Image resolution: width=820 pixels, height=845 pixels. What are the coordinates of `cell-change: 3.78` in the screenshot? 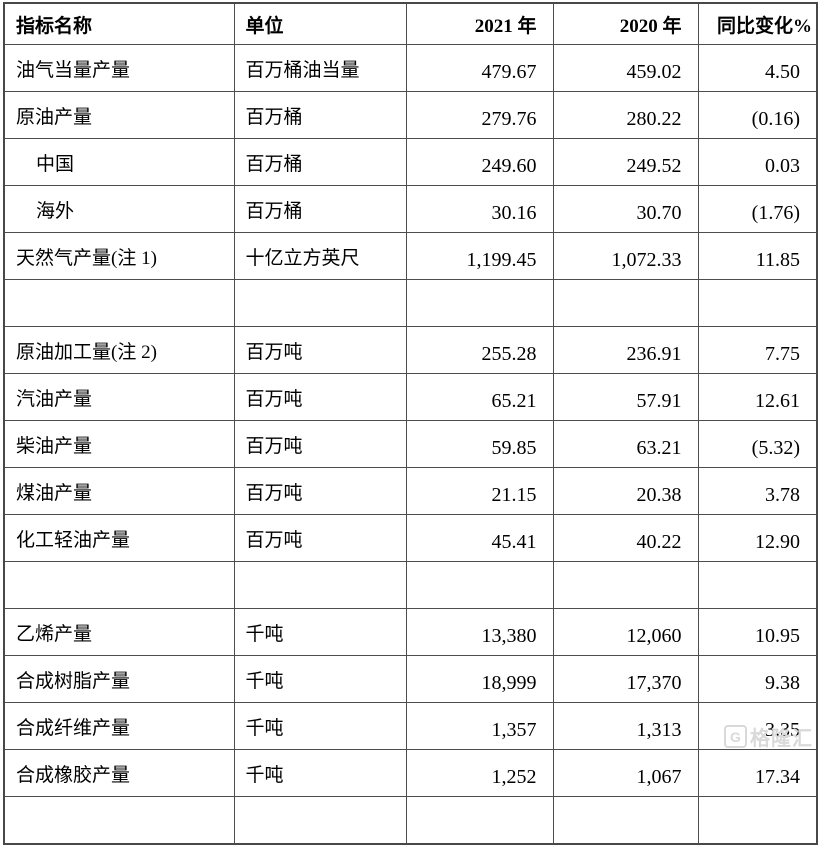 It's located at (757, 491).